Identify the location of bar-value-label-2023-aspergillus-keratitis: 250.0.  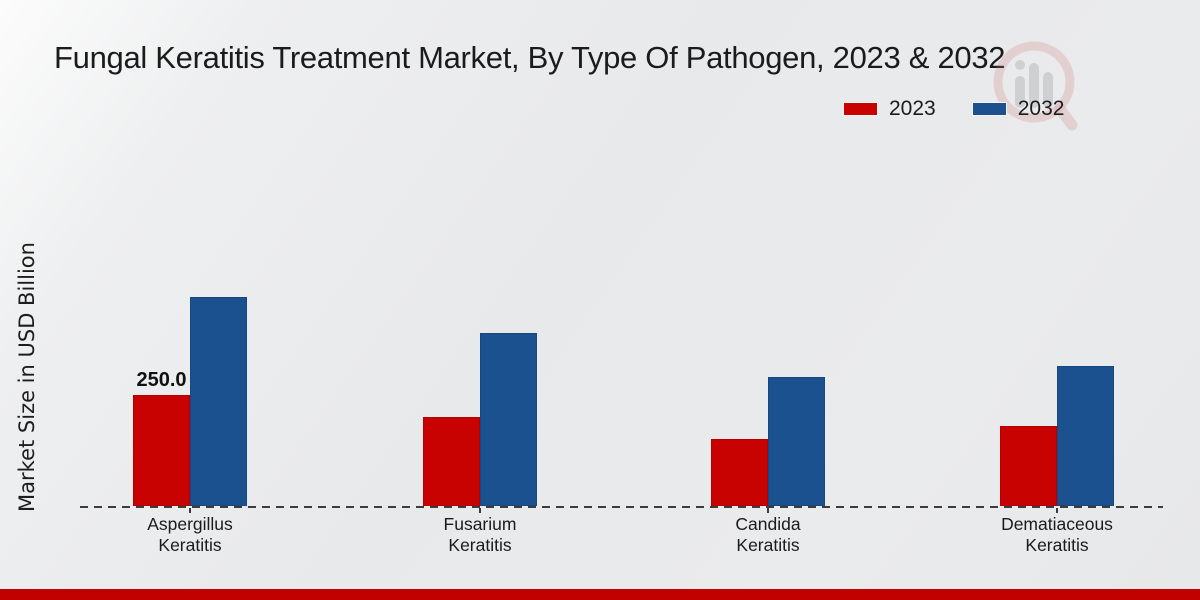
(161, 380).